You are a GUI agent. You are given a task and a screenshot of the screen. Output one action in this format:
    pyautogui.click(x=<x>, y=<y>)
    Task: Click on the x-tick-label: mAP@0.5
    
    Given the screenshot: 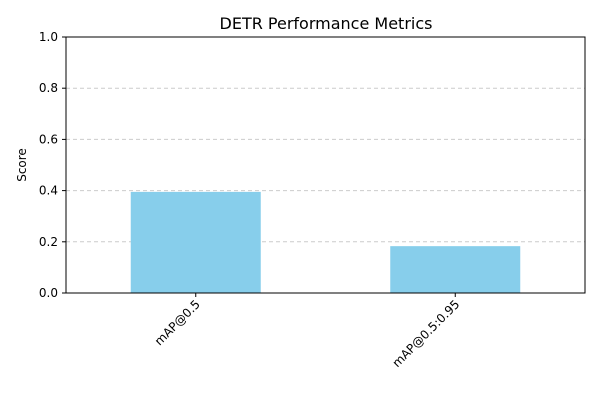 What is the action you would take?
    pyautogui.click(x=177, y=322)
    